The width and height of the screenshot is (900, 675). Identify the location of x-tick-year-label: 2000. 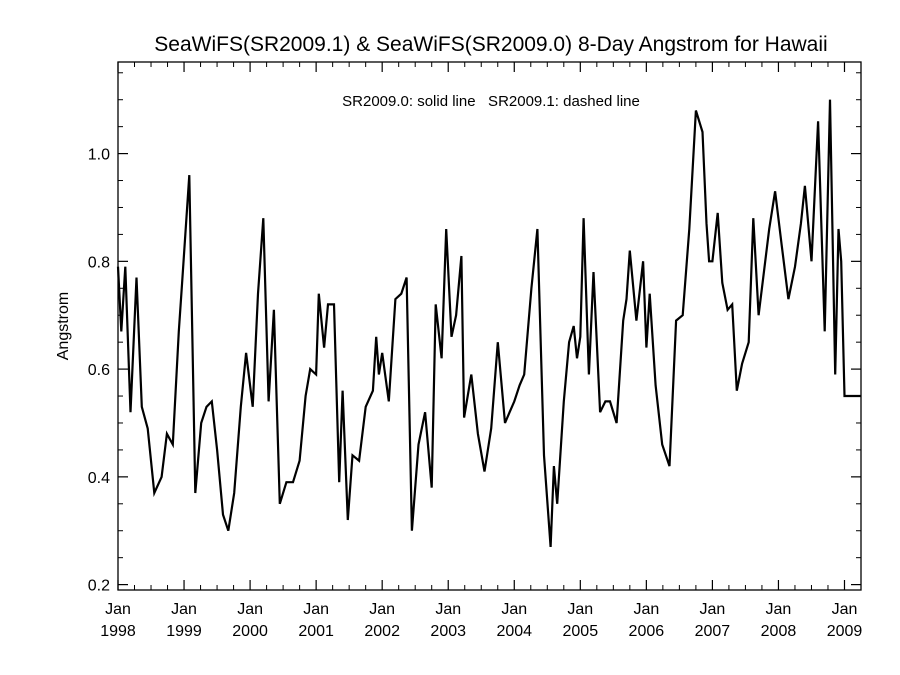
(250, 631).